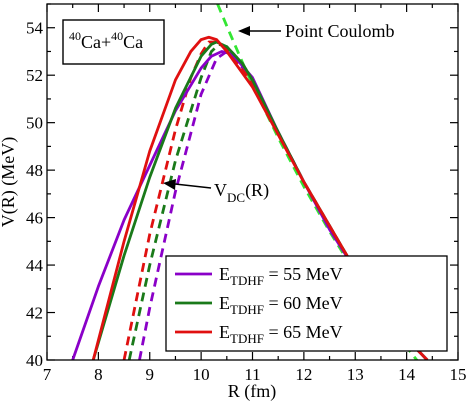  What do you see at coordinates (133, 42) in the screenshot?
I see `element-2: Ca` at bounding box center [133, 42].